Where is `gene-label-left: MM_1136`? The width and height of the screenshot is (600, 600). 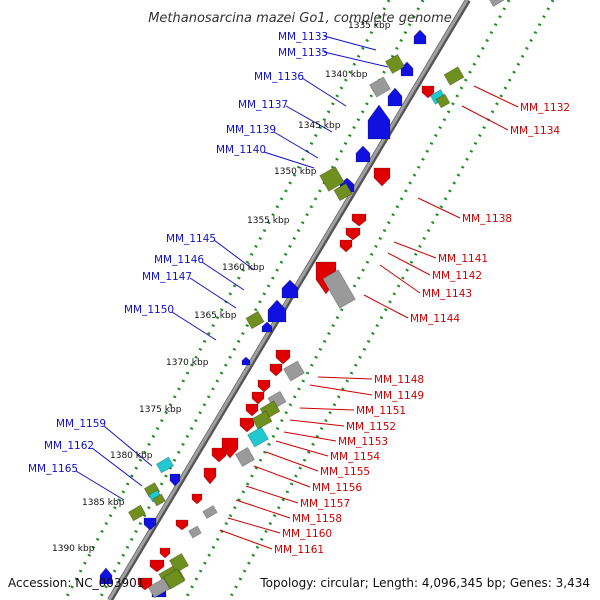 gene-label-left: MM_1136 is located at coordinates (279, 77).